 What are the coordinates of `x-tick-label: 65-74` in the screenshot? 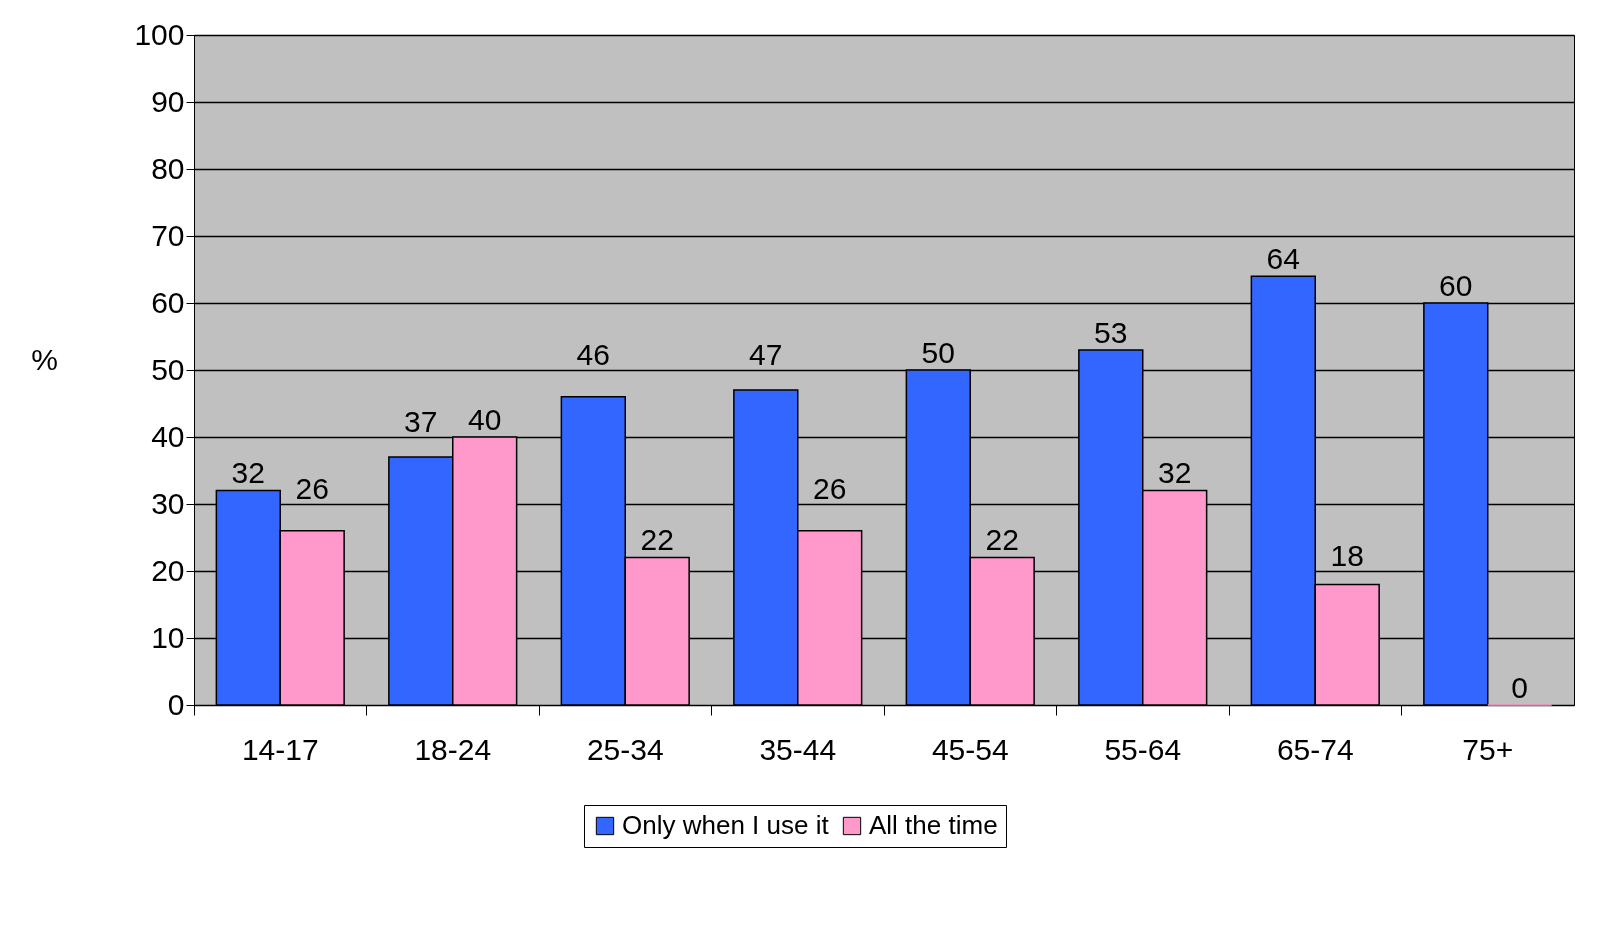 It's located at (1315, 749).